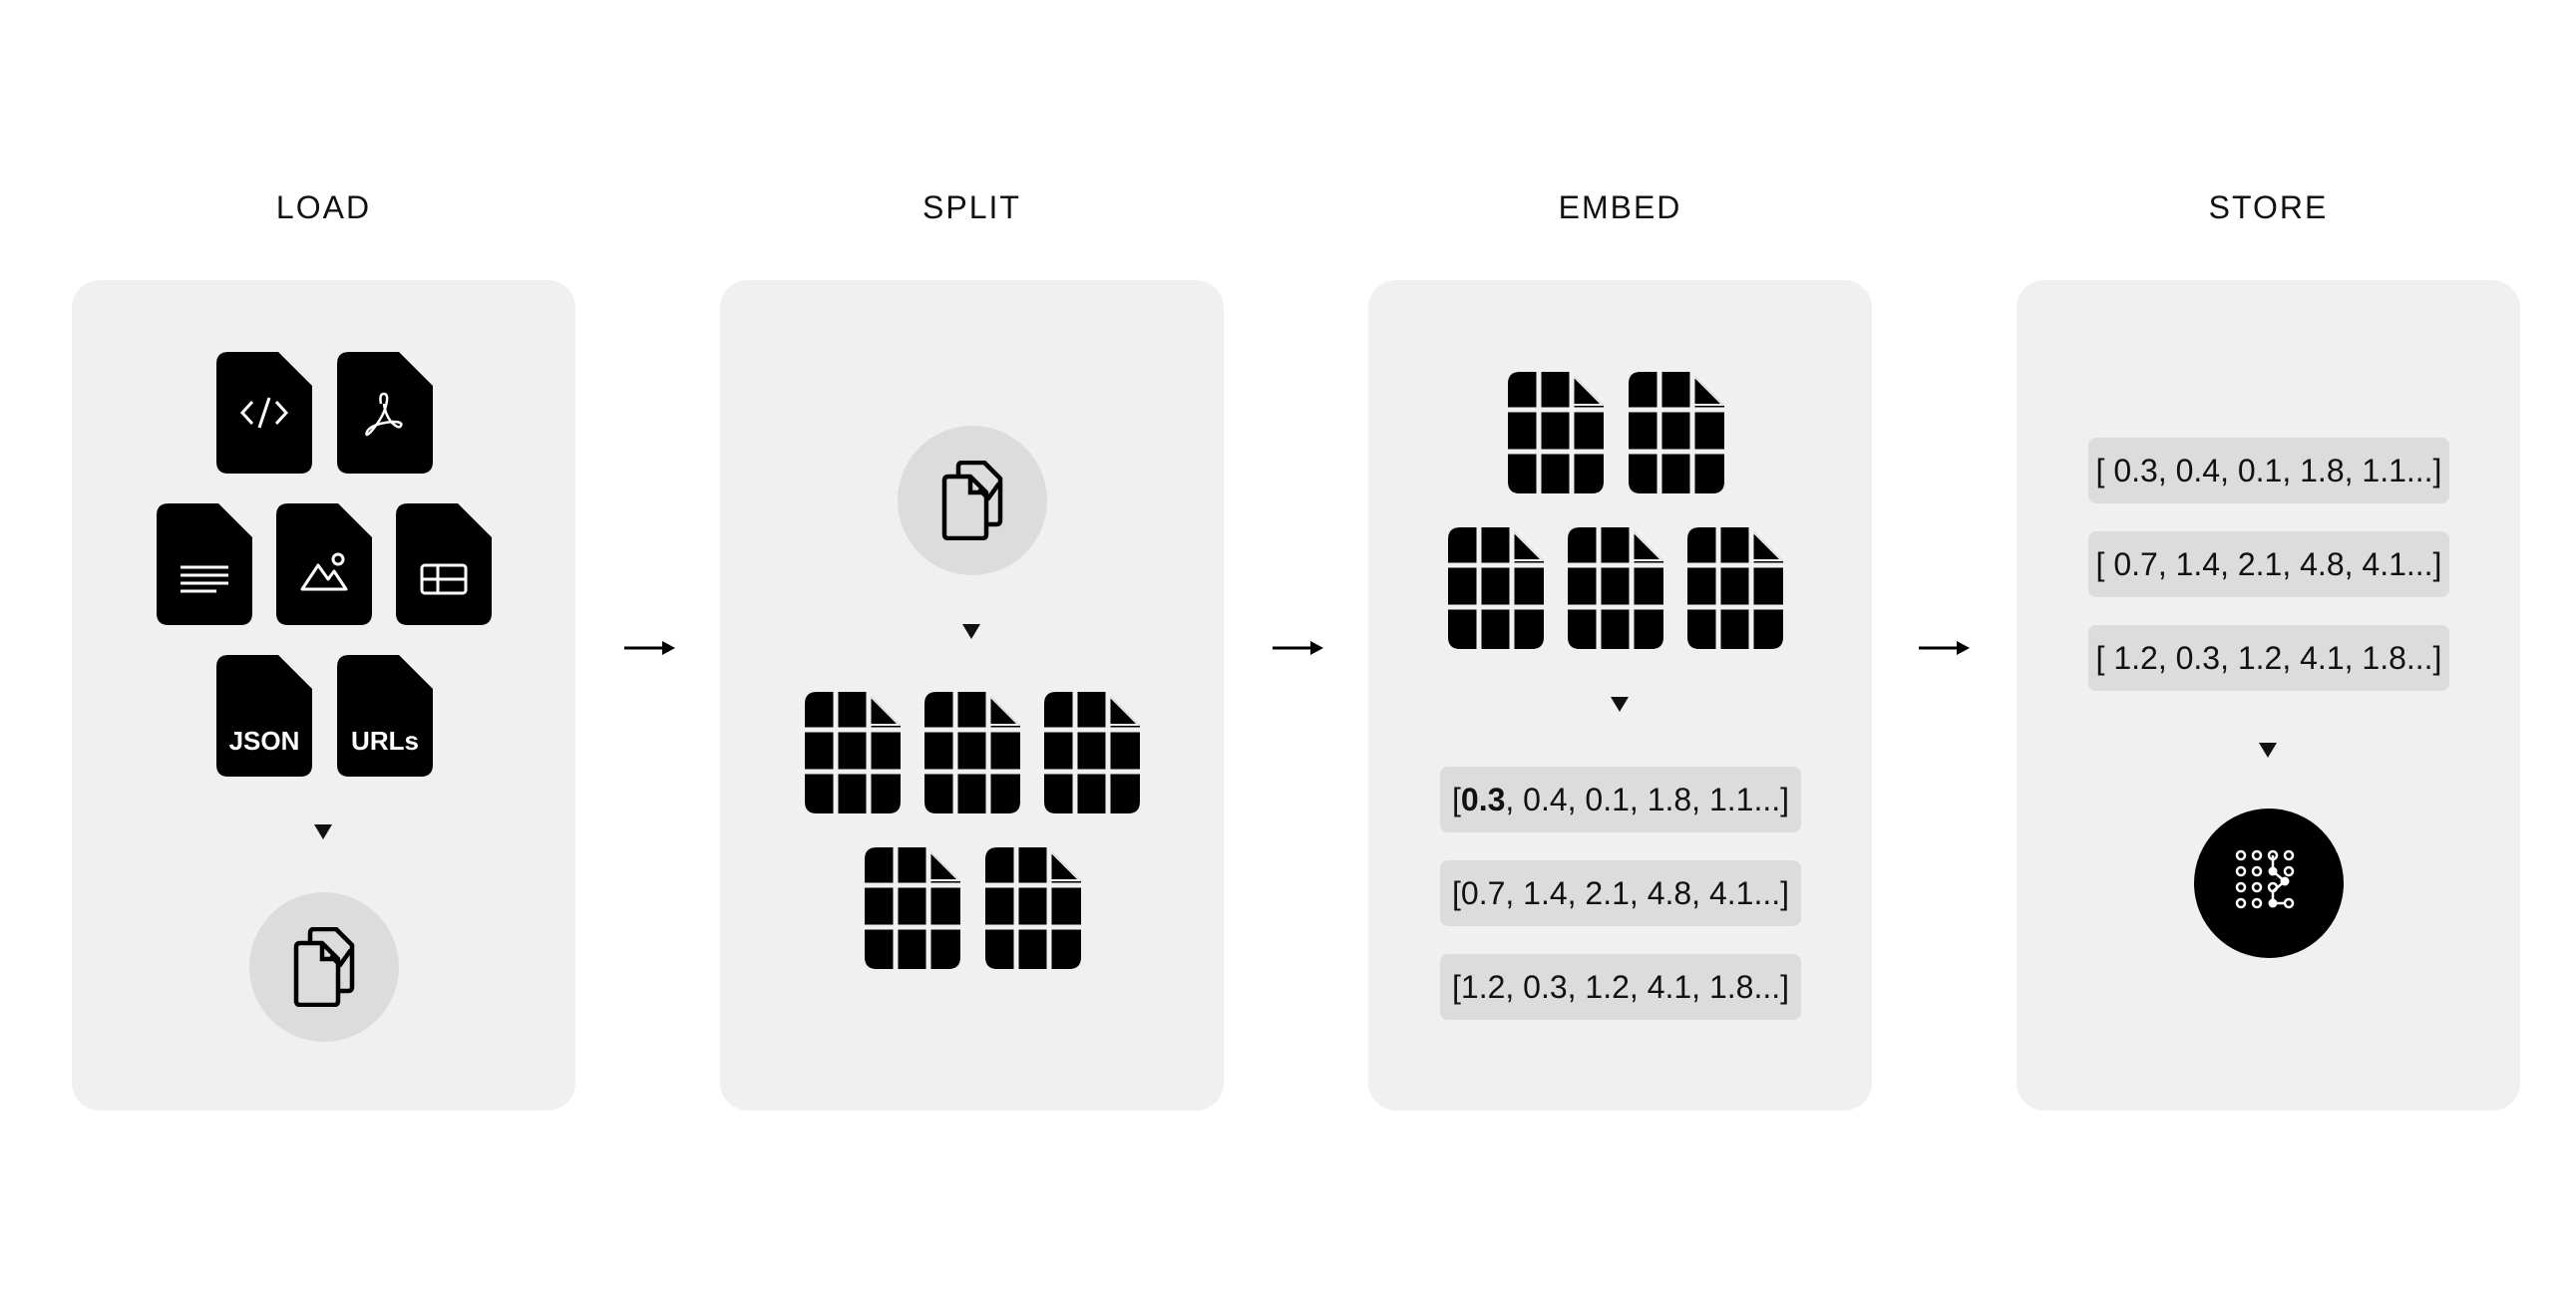 The height and width of the screenshot is (1295, 2576). What do you see at coordinates (972, 207) in the screenshot?
I see `stage-title-split: SPLIT` at bounding box center [972, 207].